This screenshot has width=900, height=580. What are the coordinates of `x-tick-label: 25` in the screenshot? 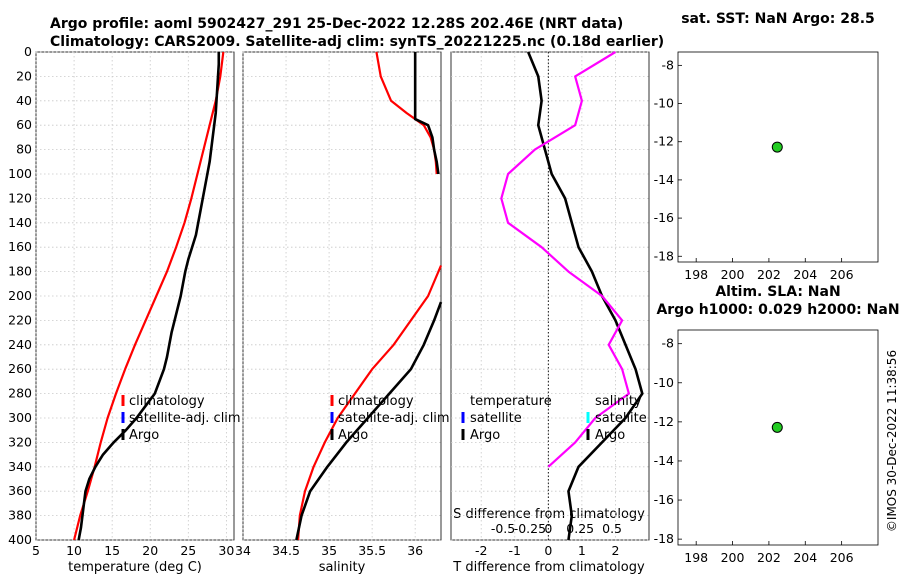 It's located at (188, 550).